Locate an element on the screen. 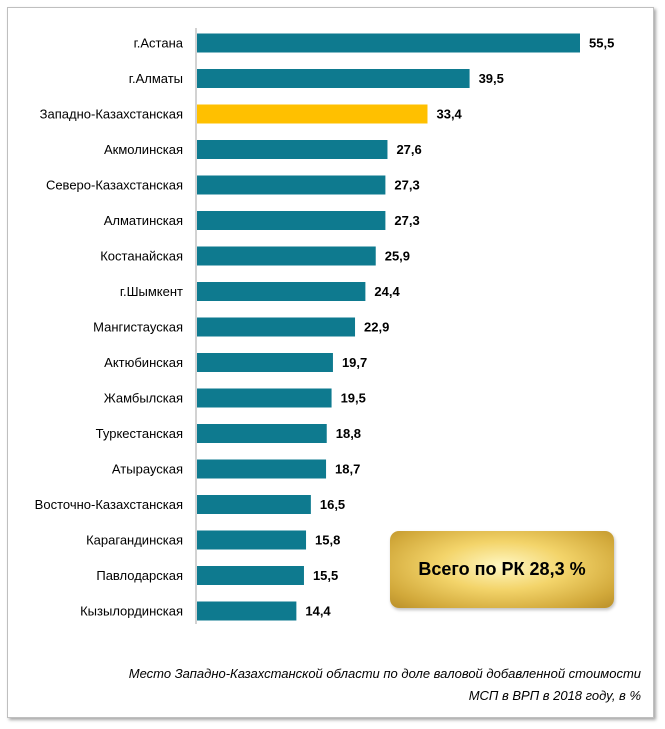 The height and width of the screenshot is (729, 665). category-label: Восточно-Казахстанская is located at coordinates (109, 504).